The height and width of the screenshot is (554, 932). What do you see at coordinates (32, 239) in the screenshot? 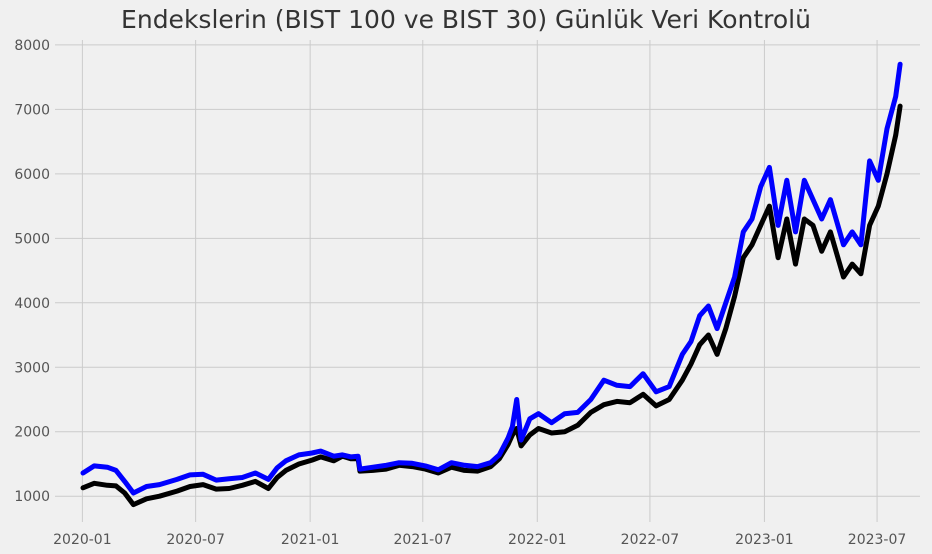
I see `y-tick-label: 5000` at bounding box center [32, 239].